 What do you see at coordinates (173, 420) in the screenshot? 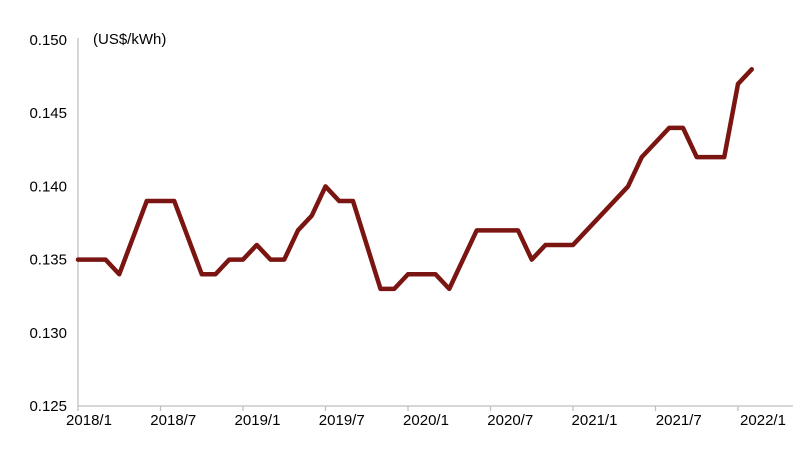
I see `x-axis-label: 2018/7` at bounding box center [173, 420].